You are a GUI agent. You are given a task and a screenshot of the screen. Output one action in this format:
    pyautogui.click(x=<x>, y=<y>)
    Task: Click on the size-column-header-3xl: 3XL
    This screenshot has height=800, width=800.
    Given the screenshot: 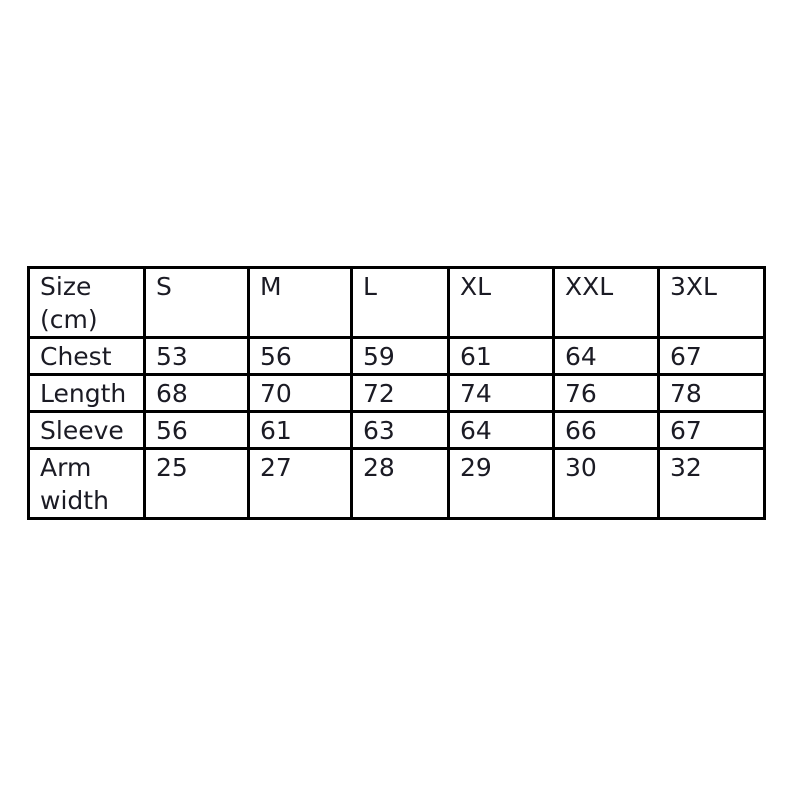 What is the action you would take?
    pyautogui.click(x=711, y=302)
    